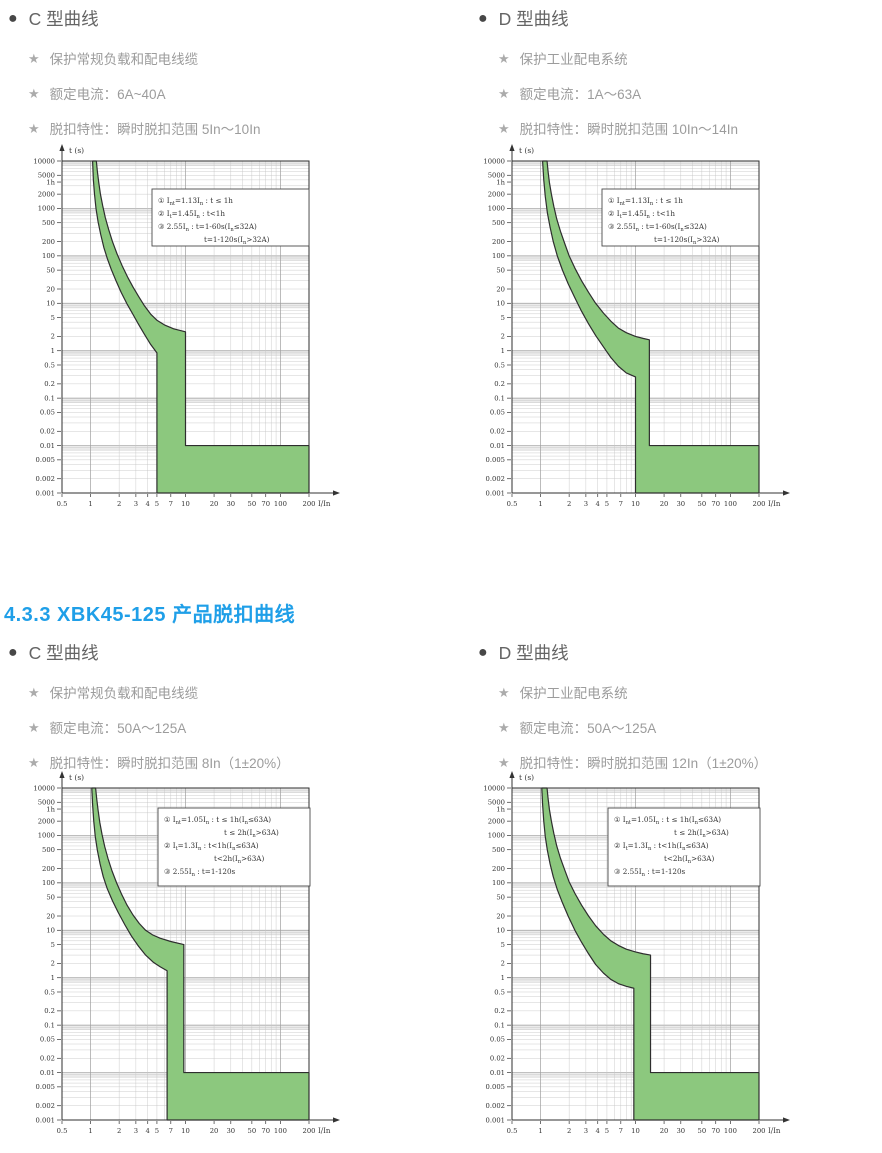  Describe the element at coordinates (496, 821) in the screenshot. I see `svg-text: 2000` at that location.